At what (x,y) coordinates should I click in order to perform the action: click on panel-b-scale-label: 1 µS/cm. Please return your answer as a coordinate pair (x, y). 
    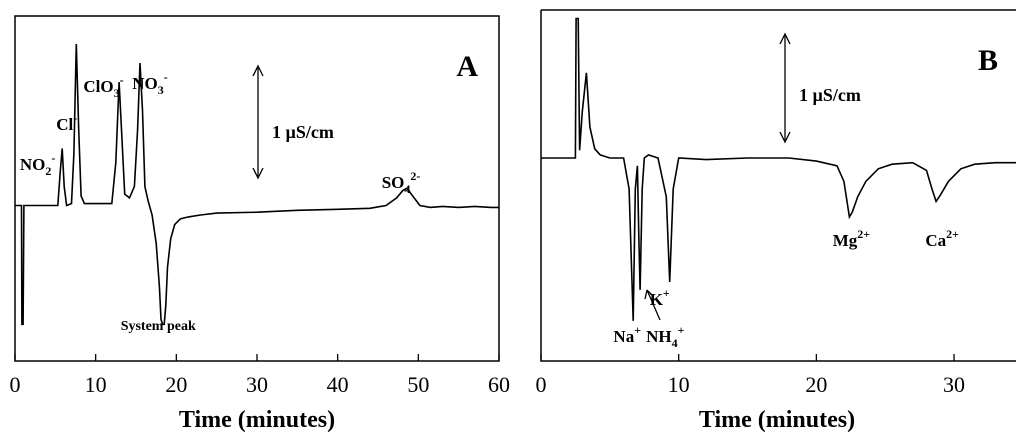
    Looking at the image, I should click on (830, 95).